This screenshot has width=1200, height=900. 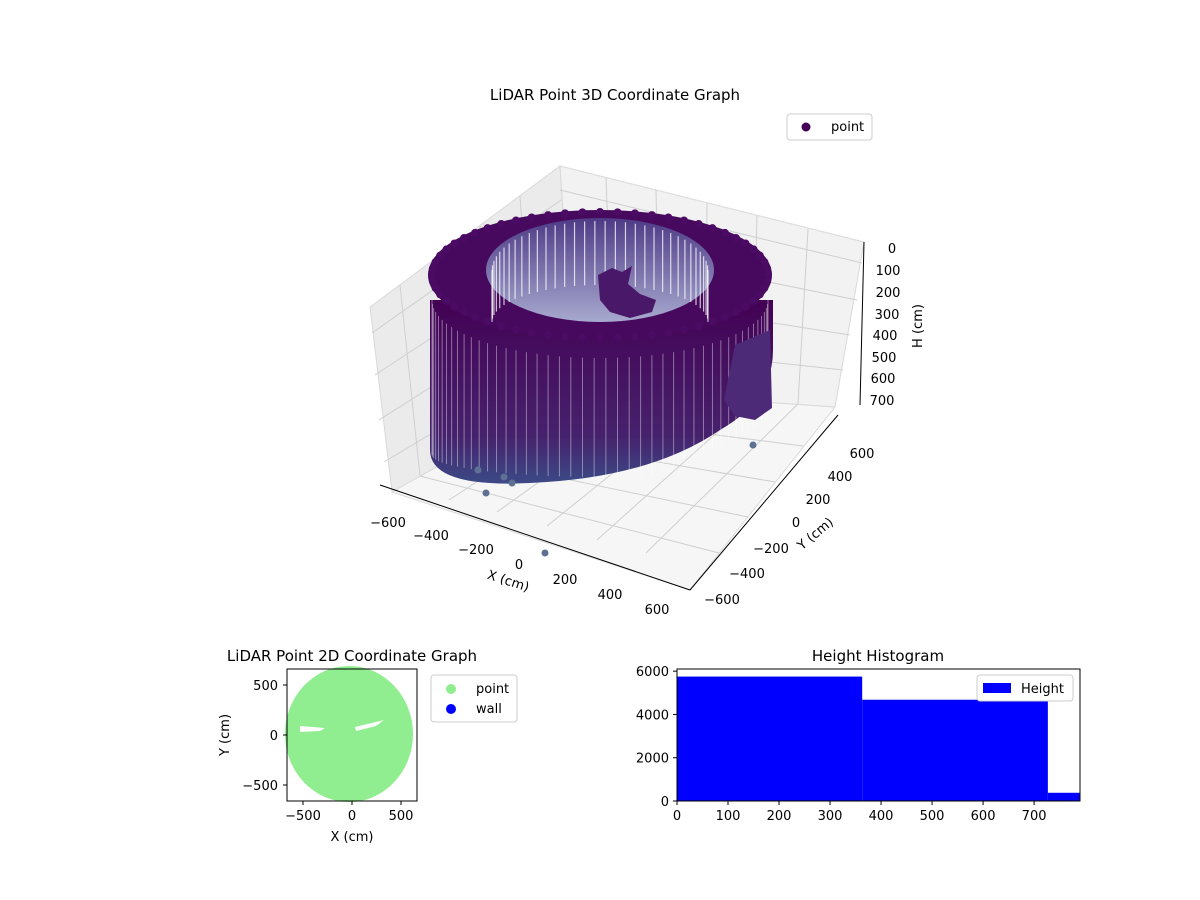 I want to click on legend-frame, so click(x=1025, y=688).